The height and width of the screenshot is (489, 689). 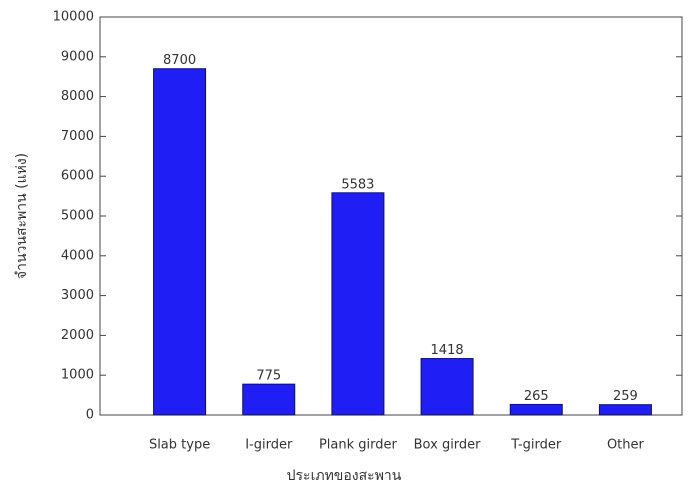 What do you see at coordinates (77, 96) in the screenshot?
I see `y-tick-label: 8000` at bounding box center [77, 96].